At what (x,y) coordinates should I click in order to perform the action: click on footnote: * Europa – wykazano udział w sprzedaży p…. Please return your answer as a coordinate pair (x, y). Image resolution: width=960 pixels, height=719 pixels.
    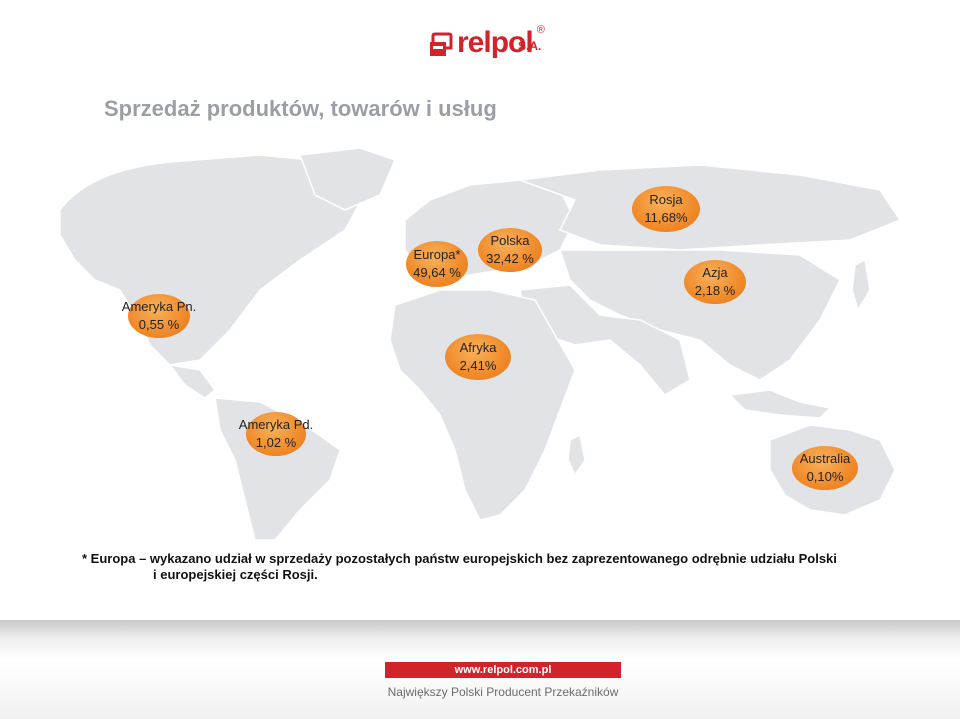
    Looking at the image, I should click on (482, 567).